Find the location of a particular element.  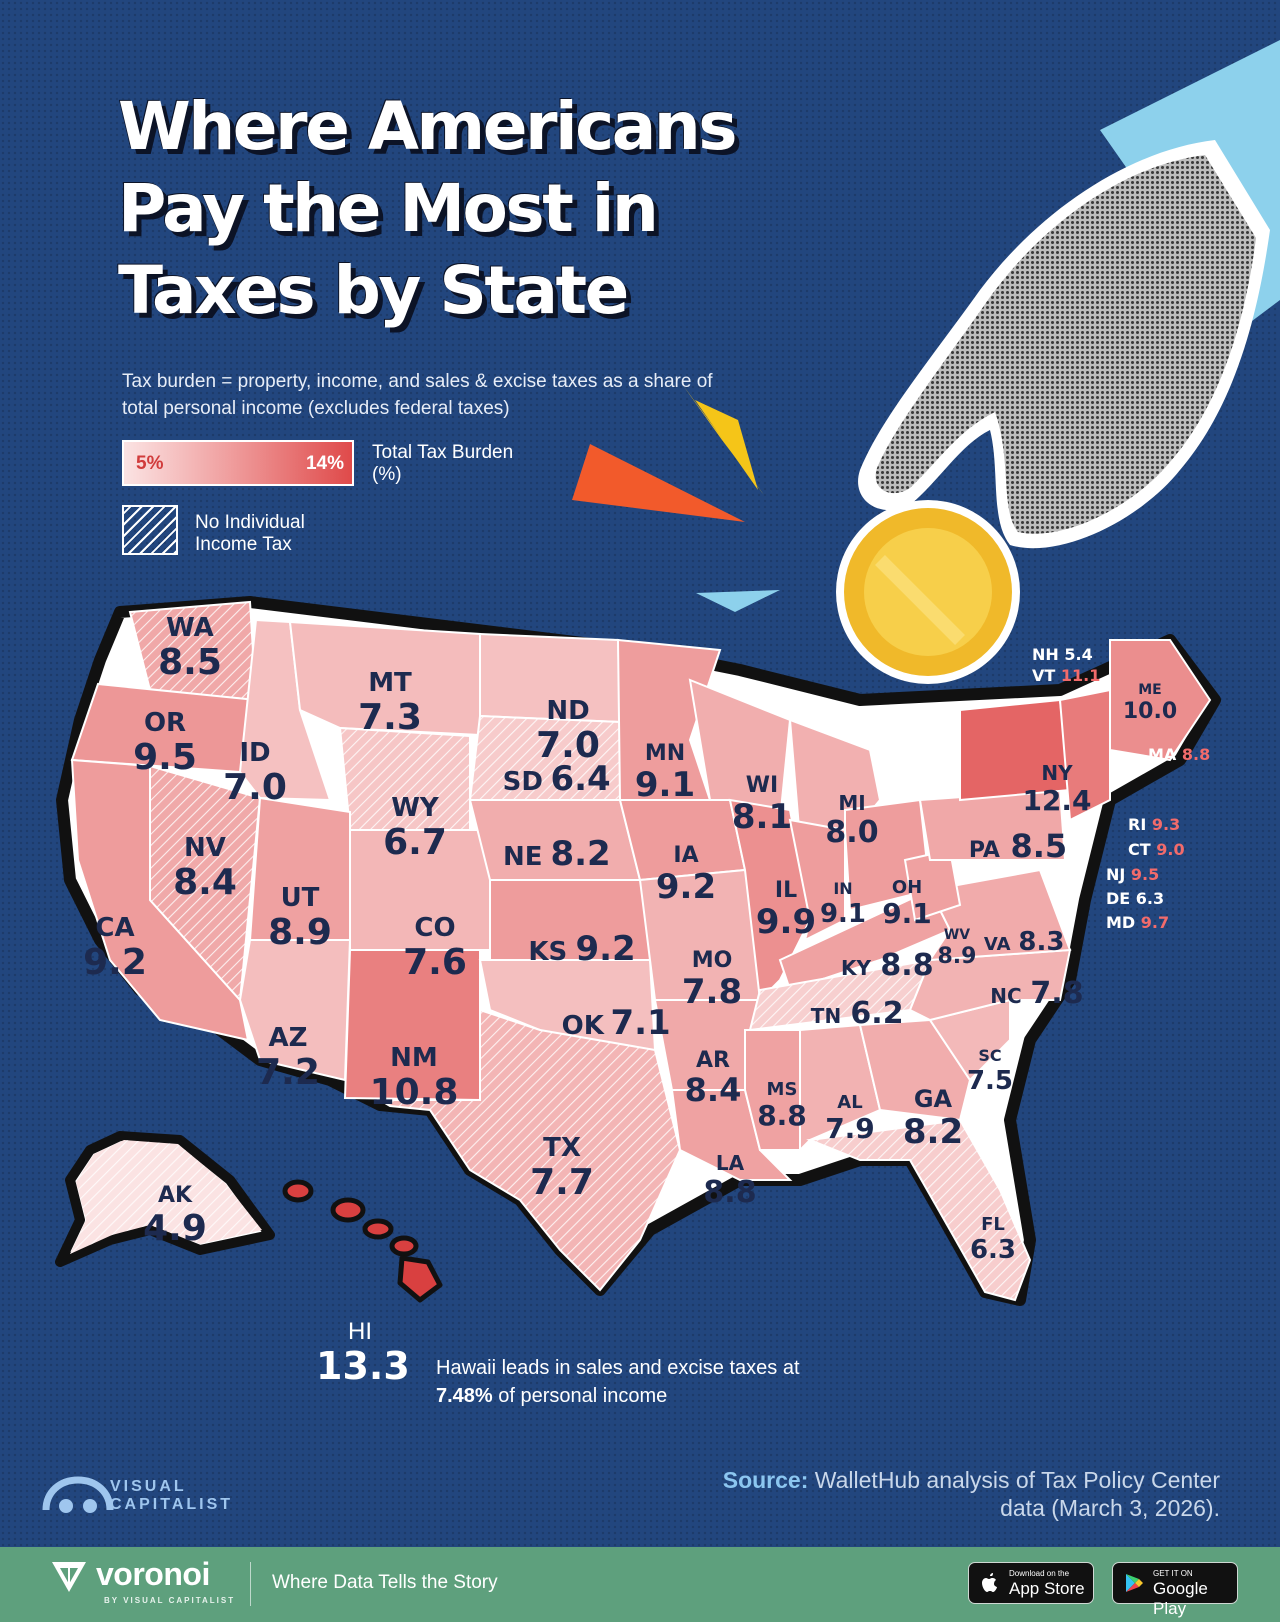

state-label-MN: MN9.1 is located at coordinates (665, 773).